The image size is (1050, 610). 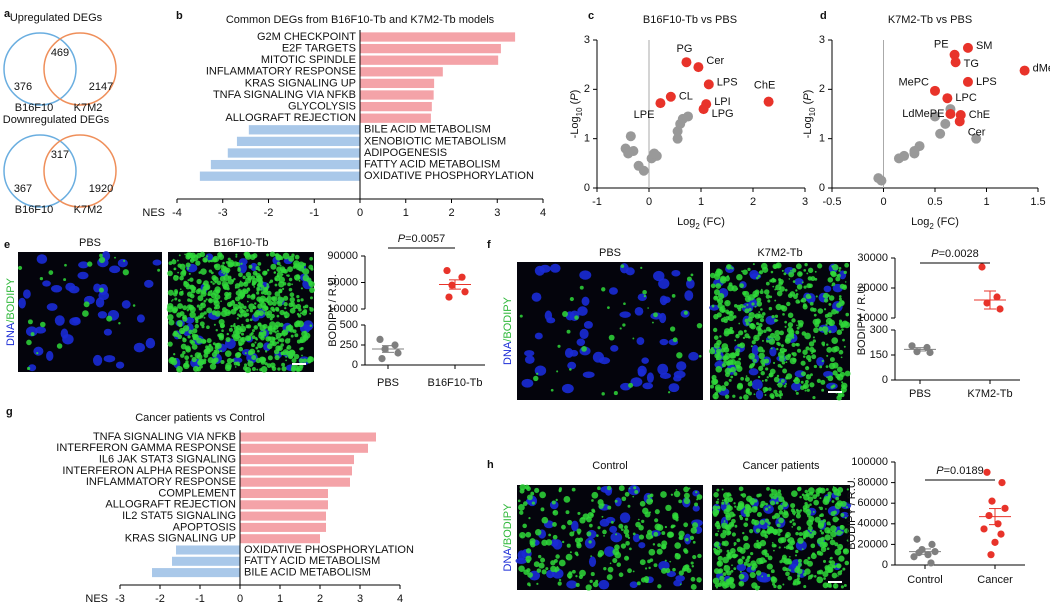 I want to click on bar-label: ADIPOGENESIS, so click(x=405, y=153).